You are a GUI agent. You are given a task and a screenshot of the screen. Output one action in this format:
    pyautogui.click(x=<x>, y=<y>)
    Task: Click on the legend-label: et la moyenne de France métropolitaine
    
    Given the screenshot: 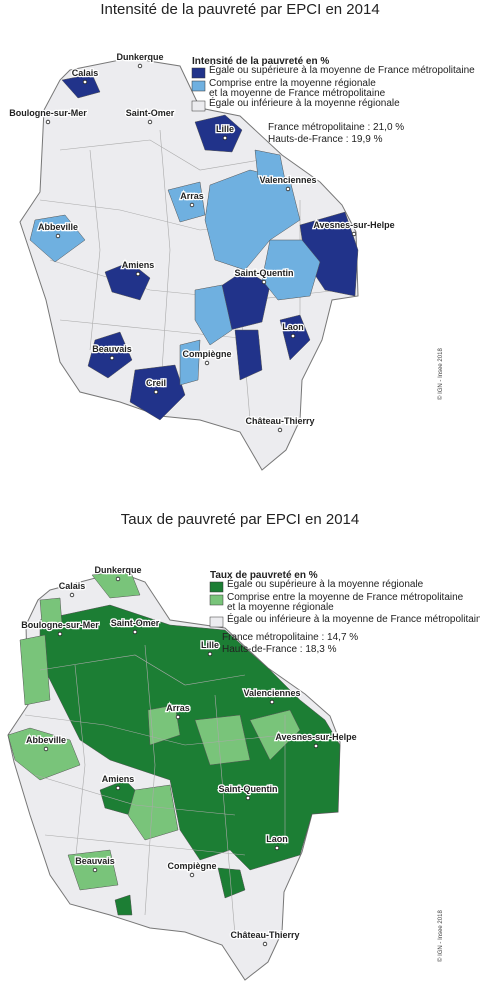 What is the action you would take?
    pyautogui.click(x=297, y=93)
    